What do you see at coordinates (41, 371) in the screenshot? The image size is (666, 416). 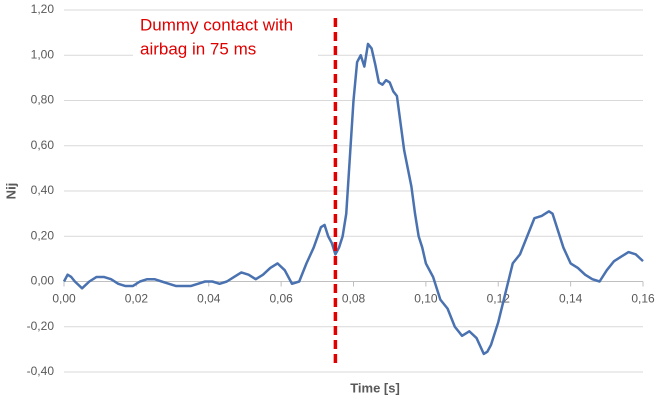 I see `y-tick-label: -0,40` at bounding box center [41, 371].